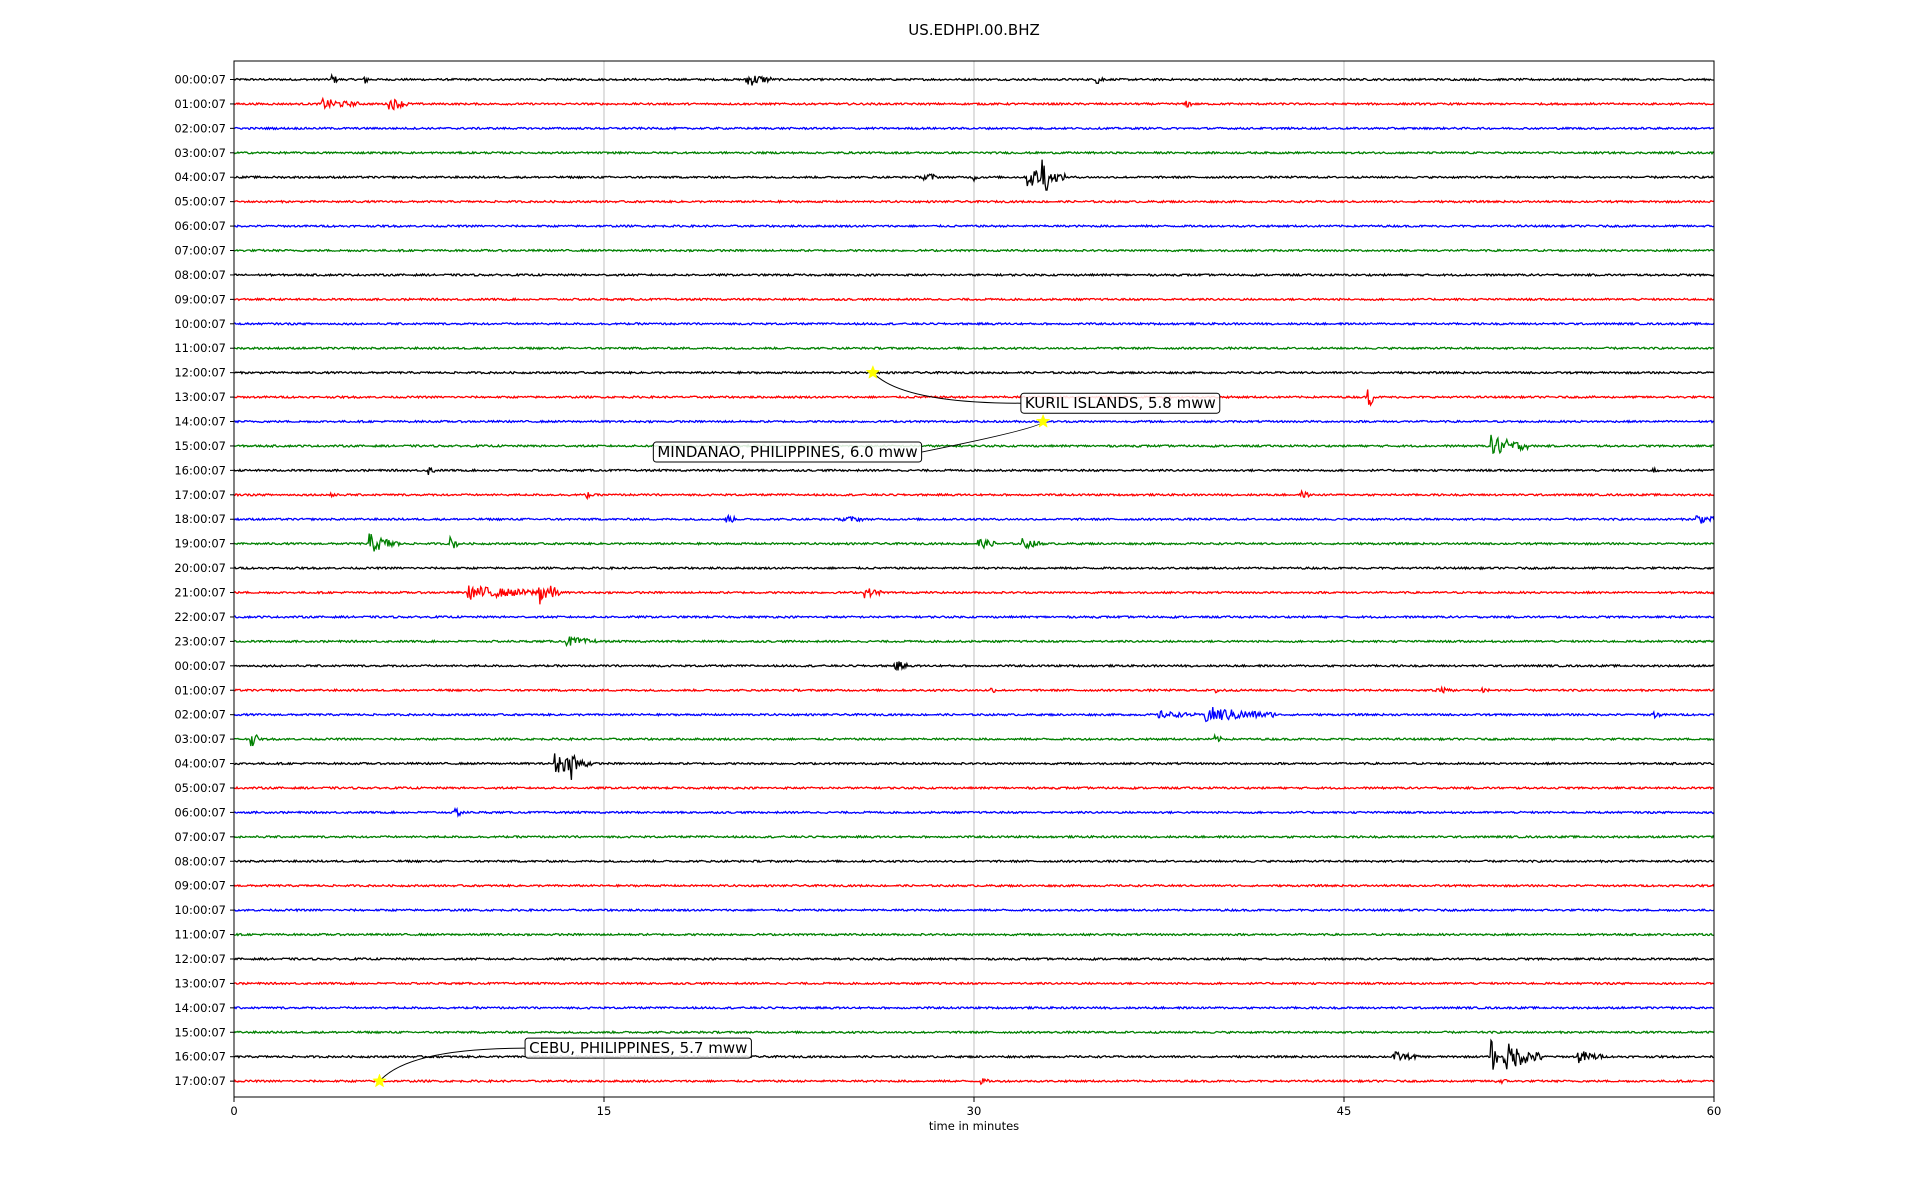  What do you see at coordinates (200, 495) in the screenshot?
I see `row-label-17: 17:00:07` at bounding box center [200, 495].